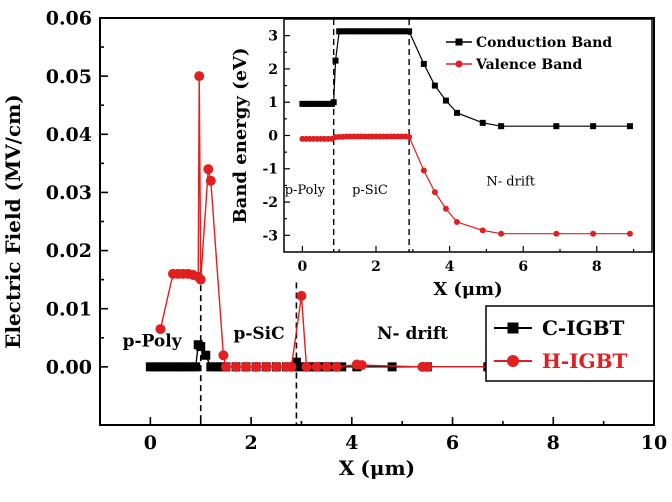 This screenshot has width=672, height=502. What do you see at coordinates (459, 42) in the screenshot?
I see `inset-legend-swatch-marker` at bounding box center [459, 42].